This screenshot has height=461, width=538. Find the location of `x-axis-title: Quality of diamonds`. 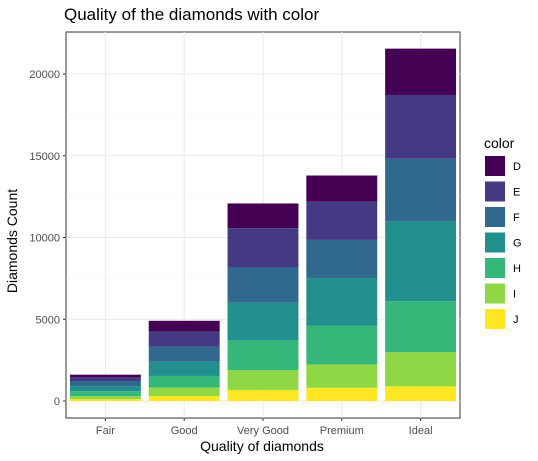

x-axis-title: Quality of diamonds is located at coordinates (262, 446).